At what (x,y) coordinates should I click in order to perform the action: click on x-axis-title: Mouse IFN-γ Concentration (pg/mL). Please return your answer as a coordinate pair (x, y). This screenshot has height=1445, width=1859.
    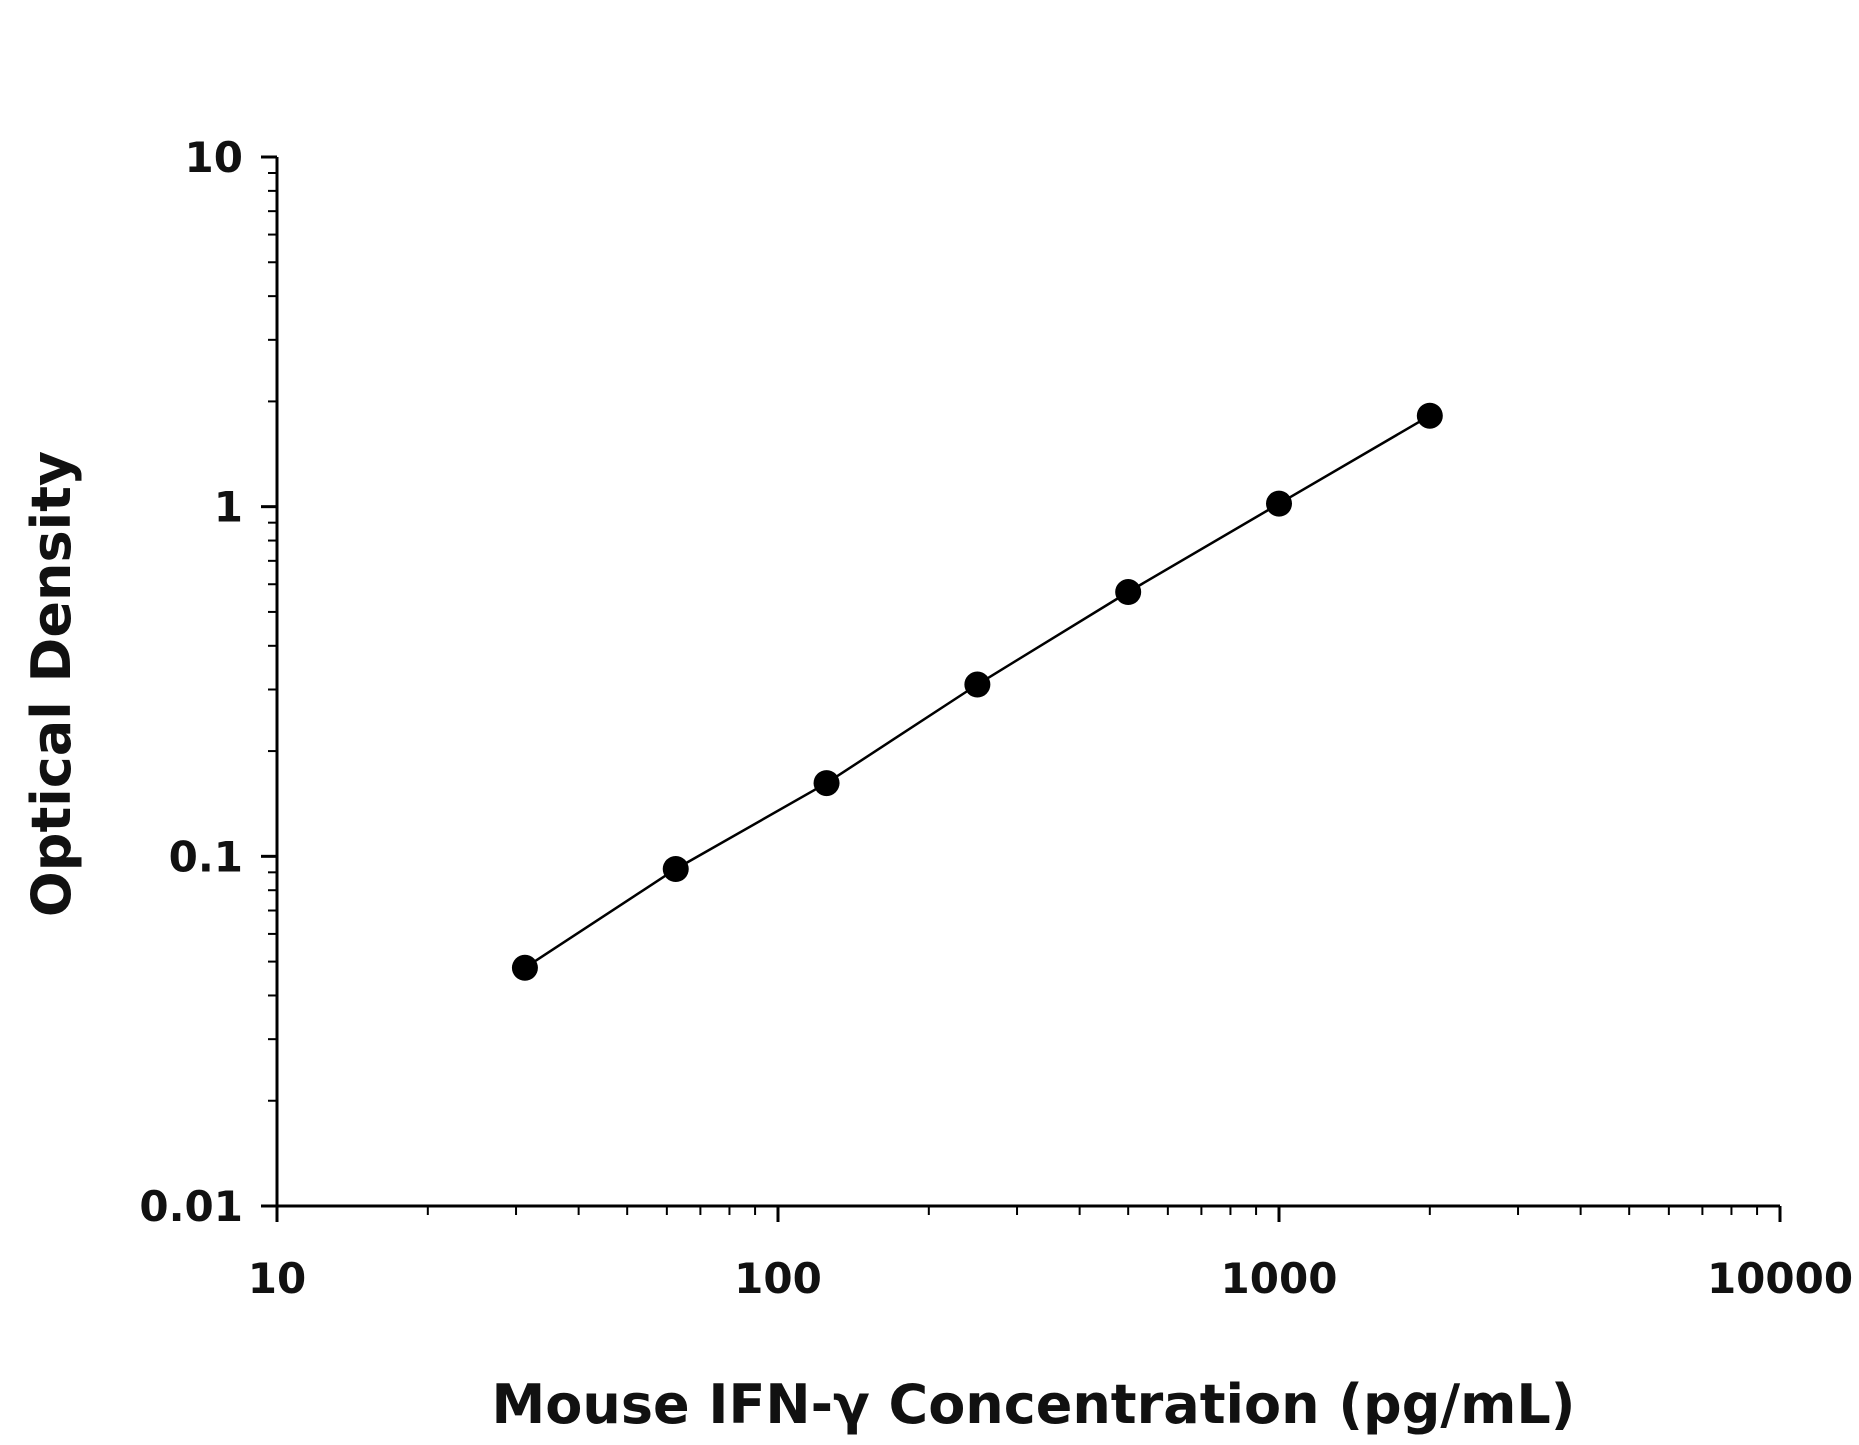
    Looking at the image, I should click on (1034, 1404).